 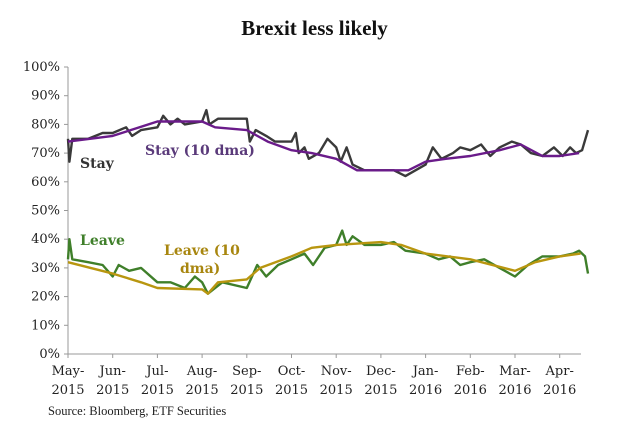 What do you see at coordinates (45, 124) in the screenshot?
I see `y-tick-label: 80%` at bounding box center [45, 124].